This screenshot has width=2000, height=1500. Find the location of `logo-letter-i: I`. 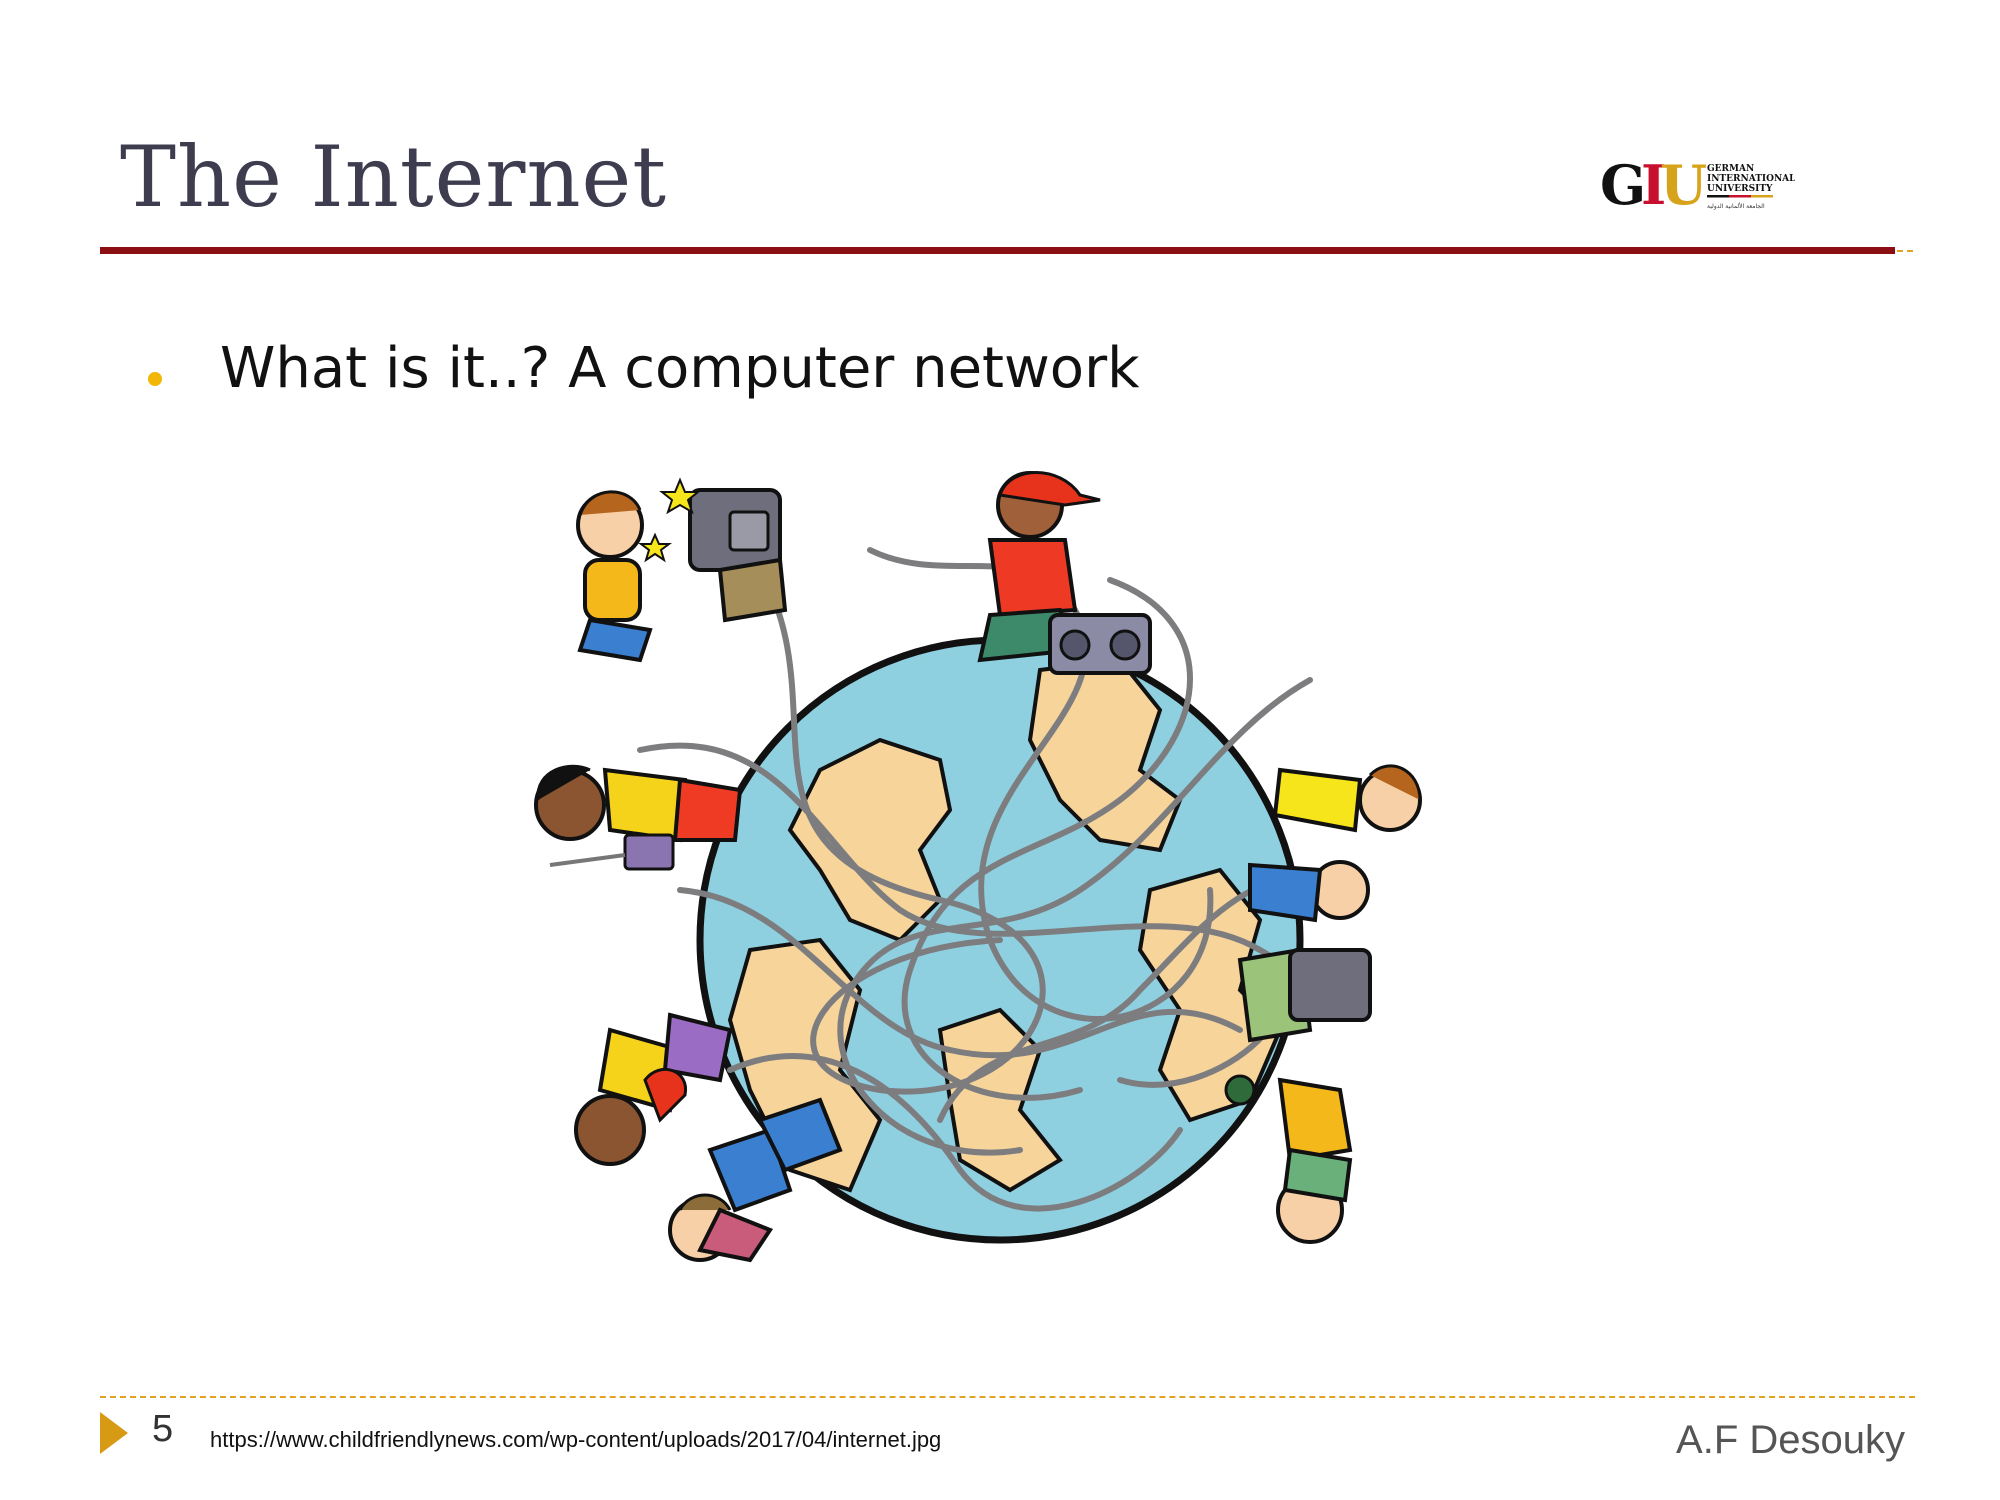

logo-letter-i: I is located at coordinates (1653, 185).